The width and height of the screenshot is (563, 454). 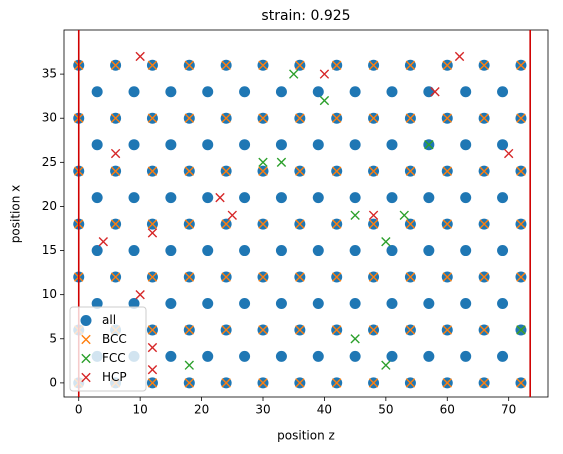 I want to click on x-tick-label: 0, so click(x=79, y=410).